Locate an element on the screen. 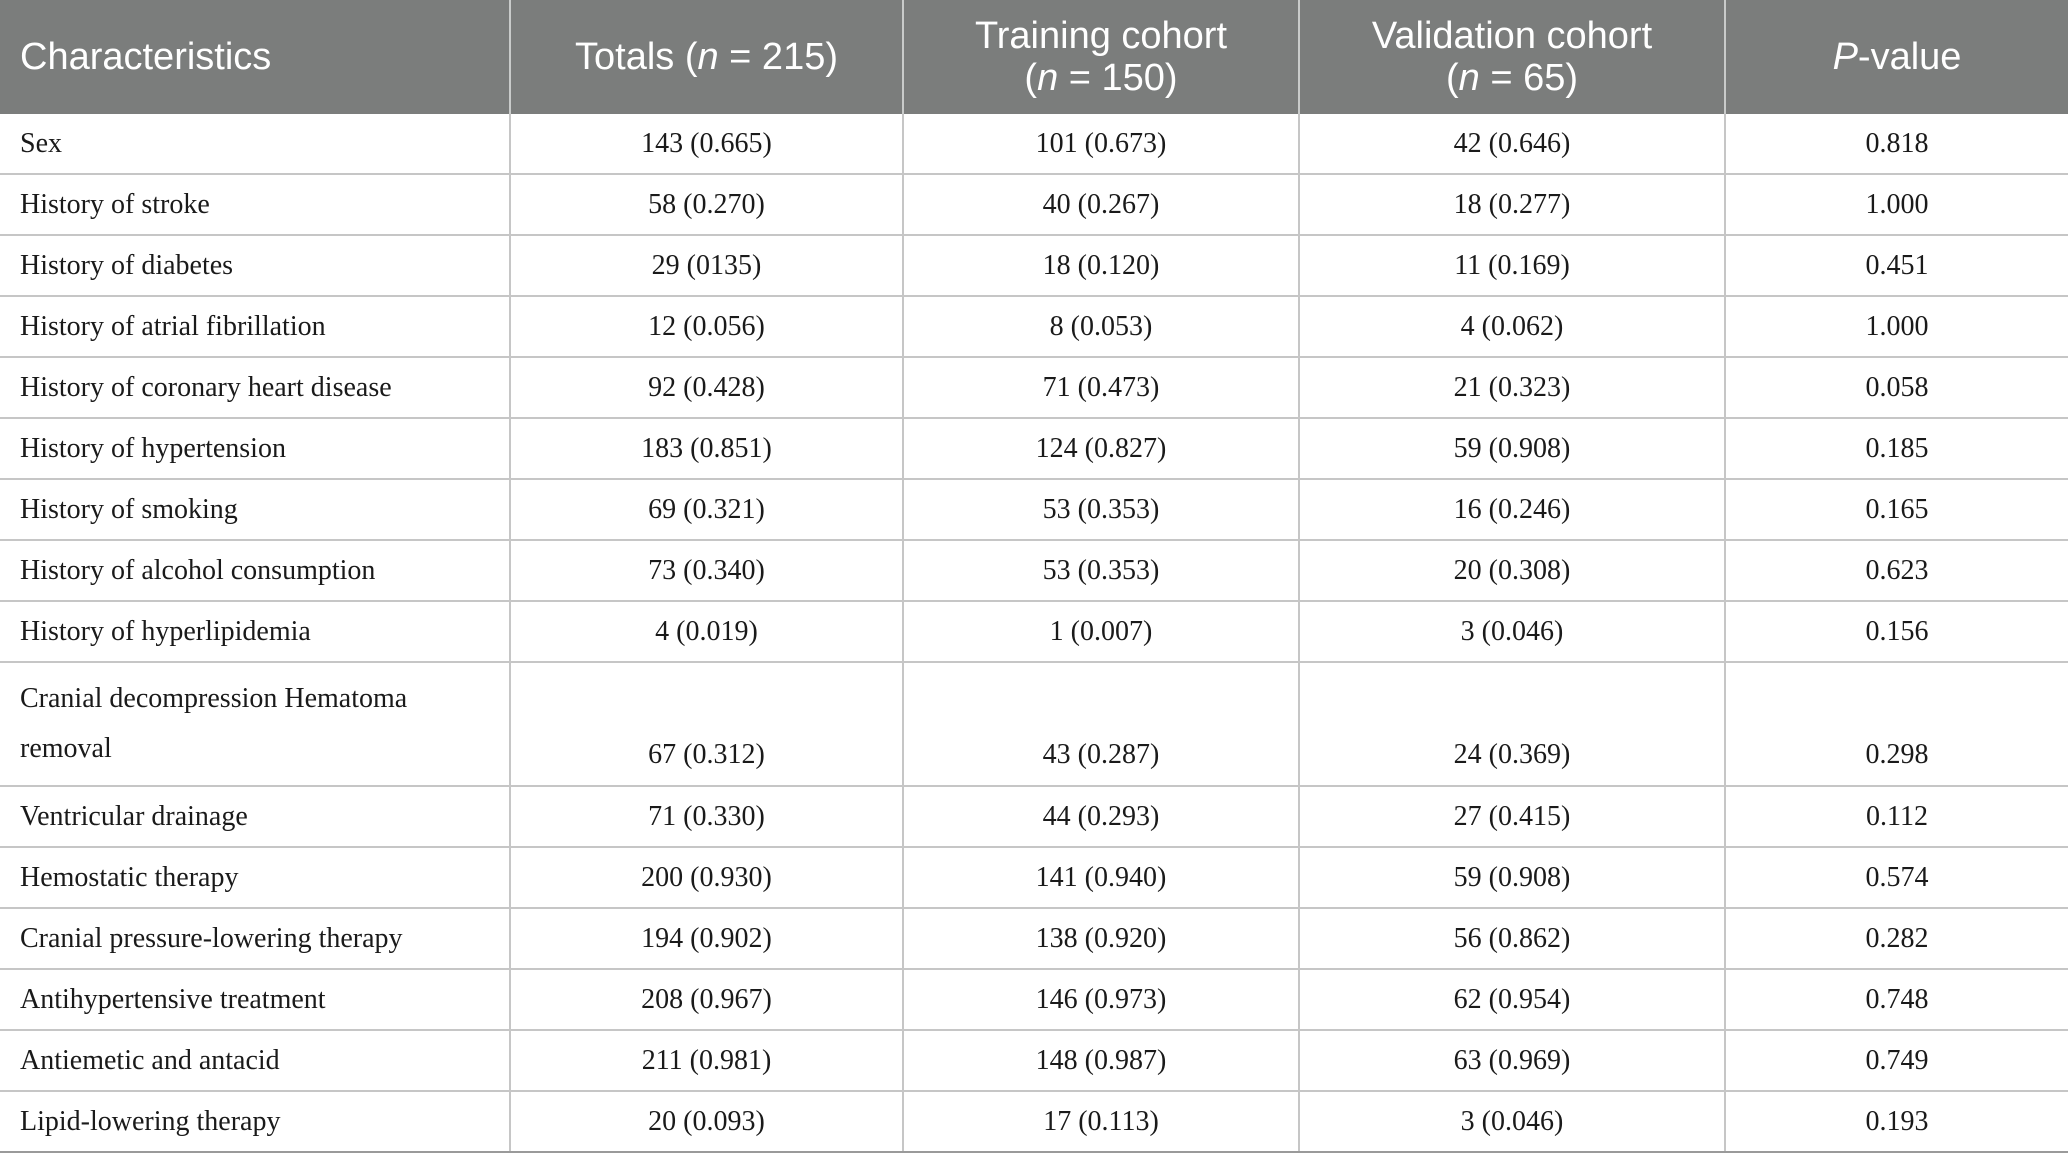 The image size is (2068, 1165). header-p-italic: P is located at coordinates (1845, 57).